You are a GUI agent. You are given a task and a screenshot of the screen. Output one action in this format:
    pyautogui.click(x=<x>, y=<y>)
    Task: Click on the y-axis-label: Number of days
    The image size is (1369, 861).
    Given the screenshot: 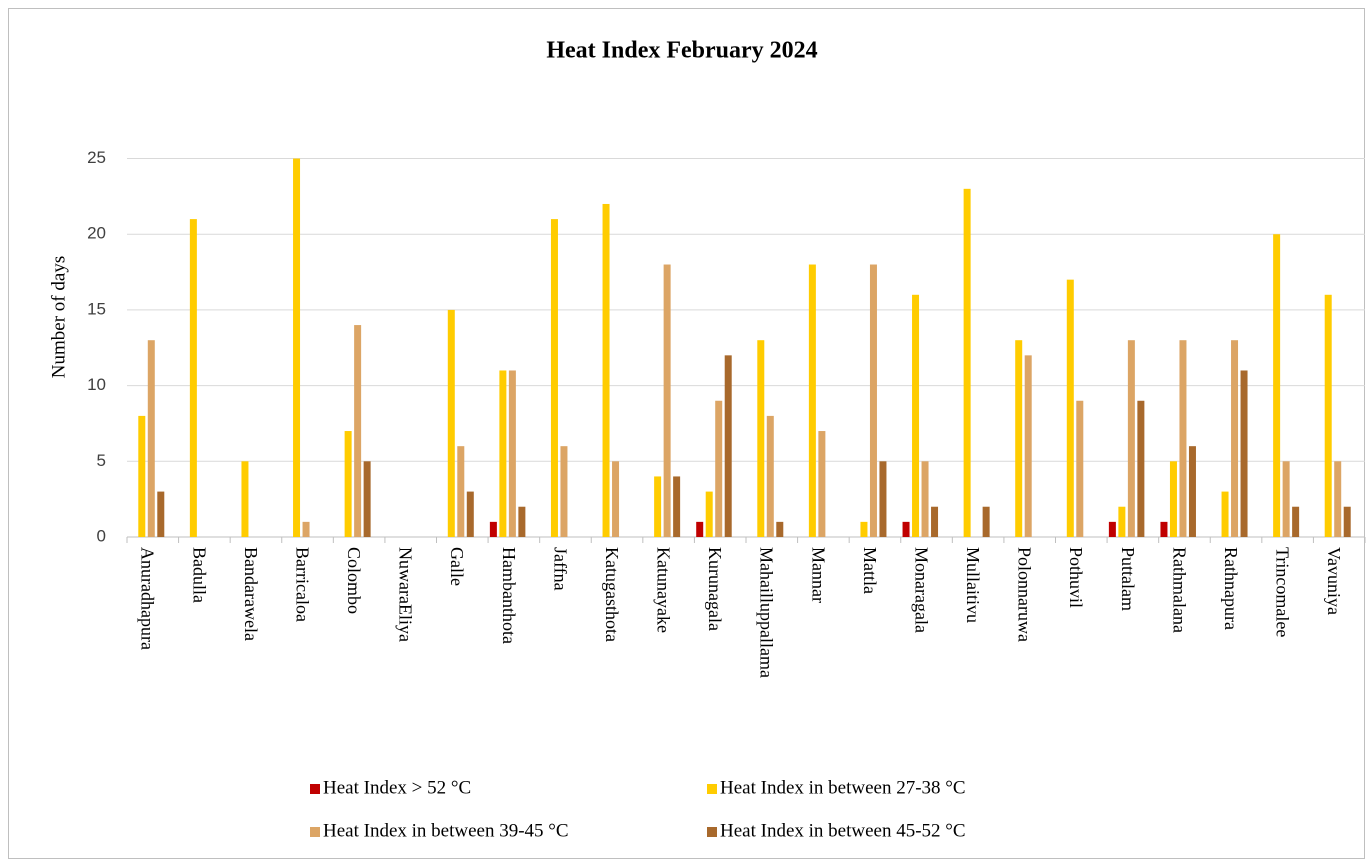 What is the action you would take?
    pyautogui.click(x=58, y=317)
    